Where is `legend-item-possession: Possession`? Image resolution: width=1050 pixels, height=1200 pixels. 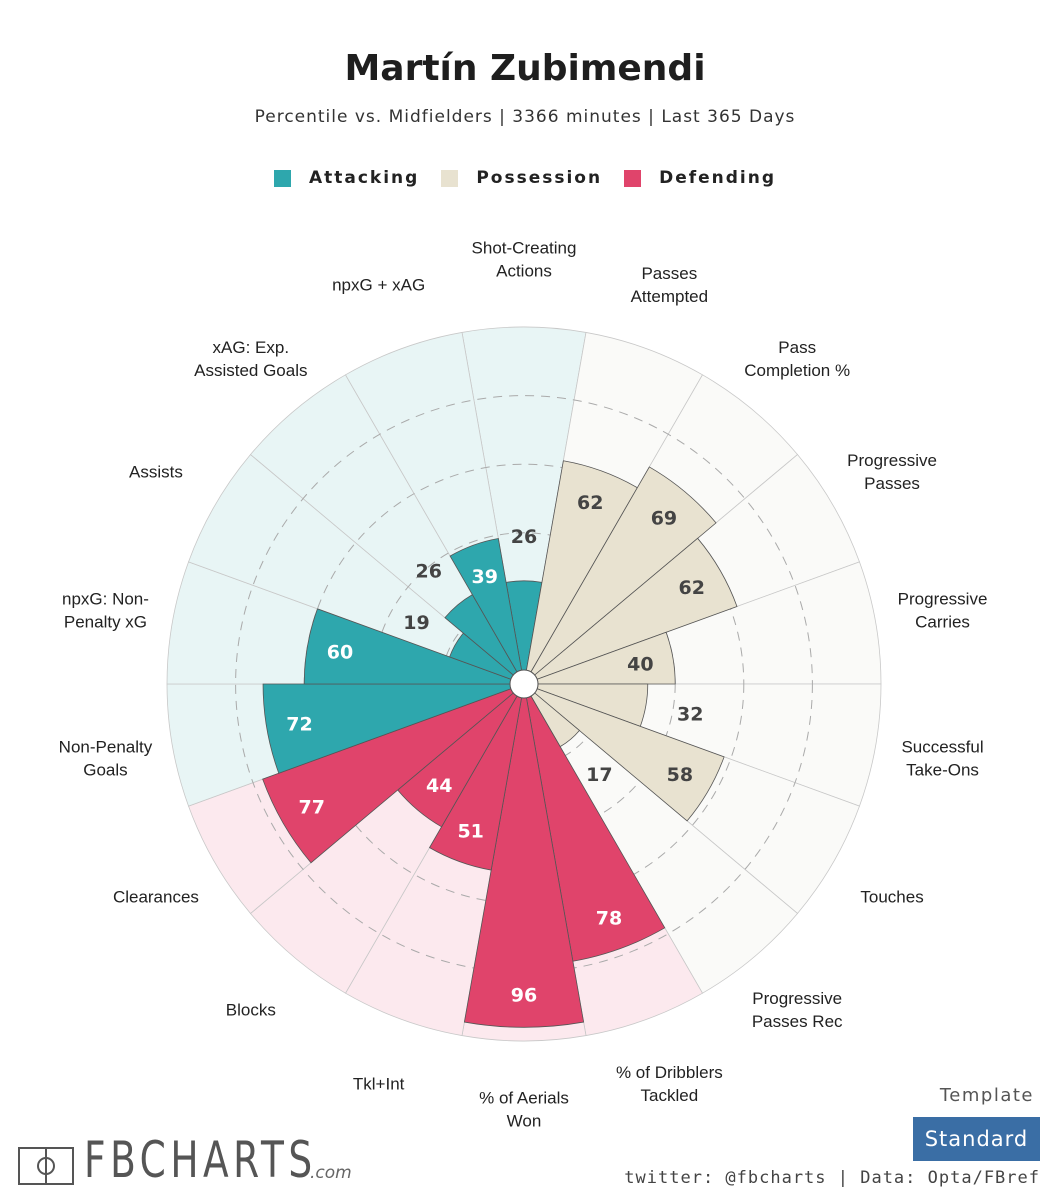 legend-item-possession: Possession is located at coordinates (521, 178).